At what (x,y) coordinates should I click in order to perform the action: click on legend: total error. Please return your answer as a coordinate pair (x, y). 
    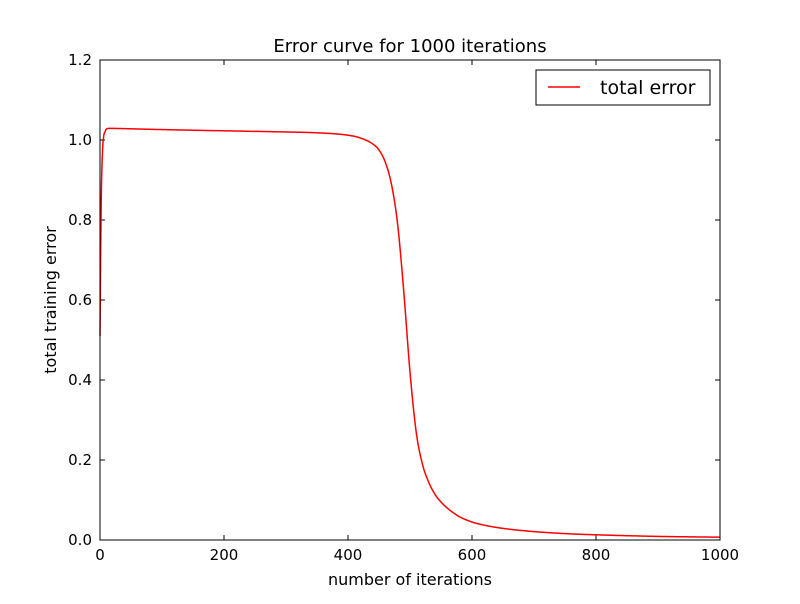
    Looking at the image, I should click on (623, 87).